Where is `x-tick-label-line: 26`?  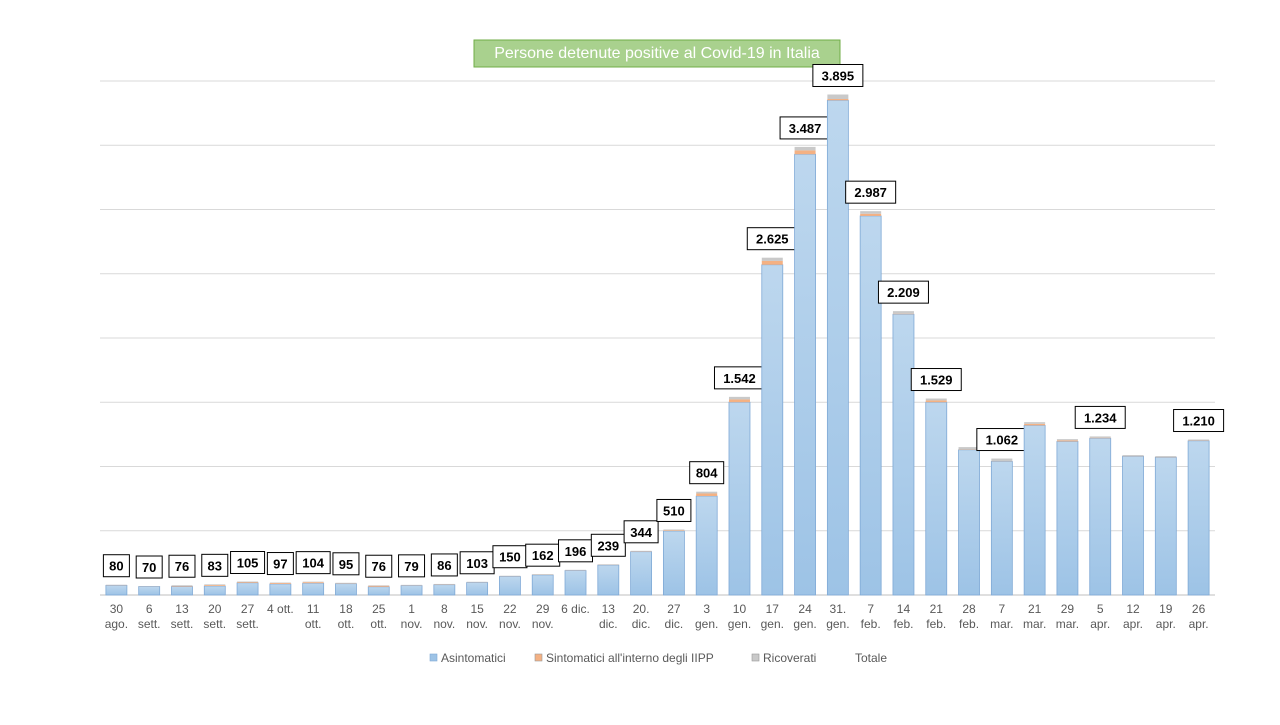
x-tick-label-line: 26 is located at coordinates (1199, 609).